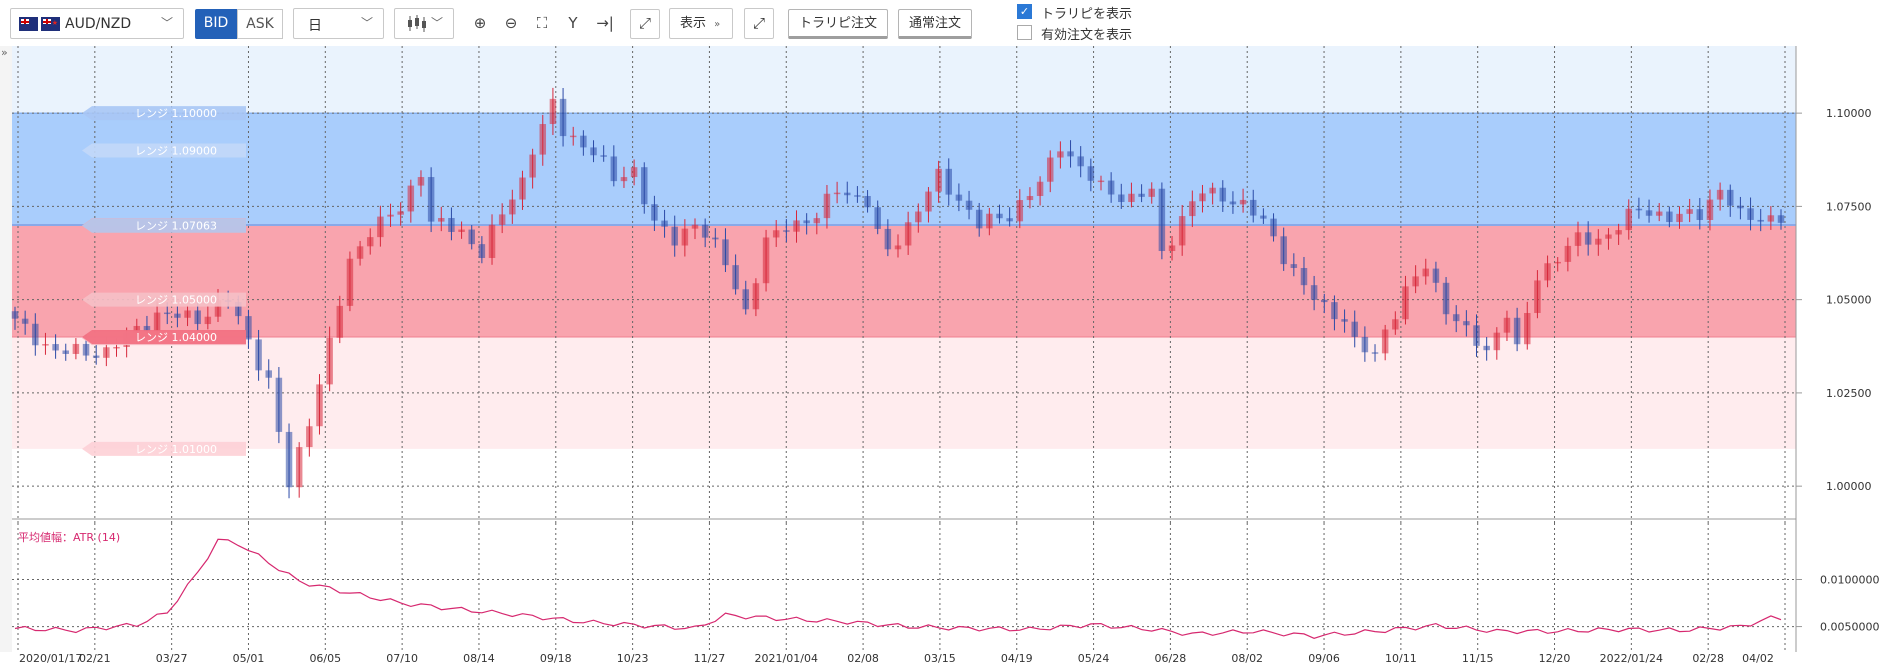 The image size is (1885, 666). Describe the element at coordinates (480, 23) in the screenshot. I see `zoom-in-icon: ⊕` at that location.